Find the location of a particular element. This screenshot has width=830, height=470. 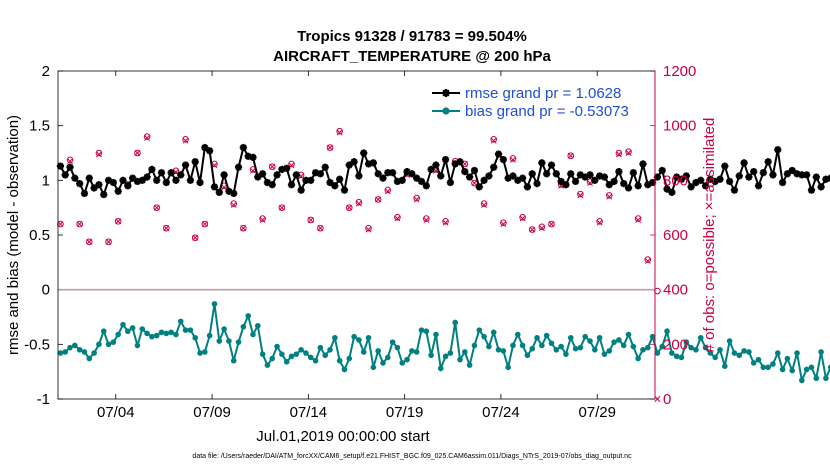

y-tick-label-left: 1.5 is located at coordinates (39, 126).